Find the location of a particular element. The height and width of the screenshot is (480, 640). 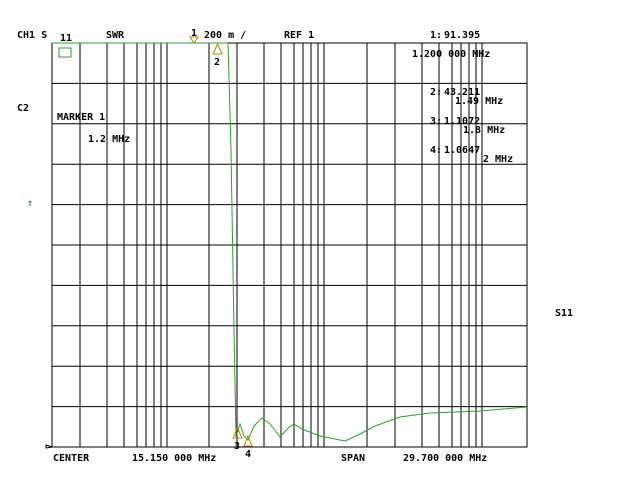

readout-label: 4: is located at coordinates (436, 150).